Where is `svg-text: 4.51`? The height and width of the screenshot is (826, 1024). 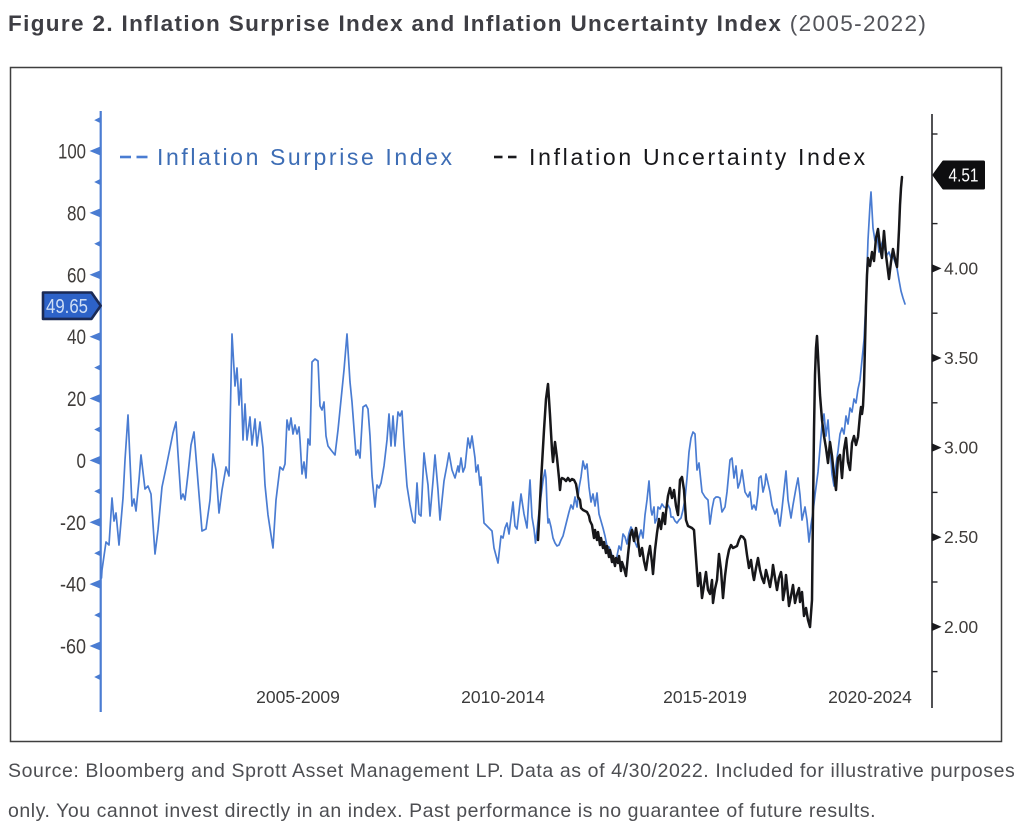
svg-text: 4.51 is located at coordinates (964, 176).